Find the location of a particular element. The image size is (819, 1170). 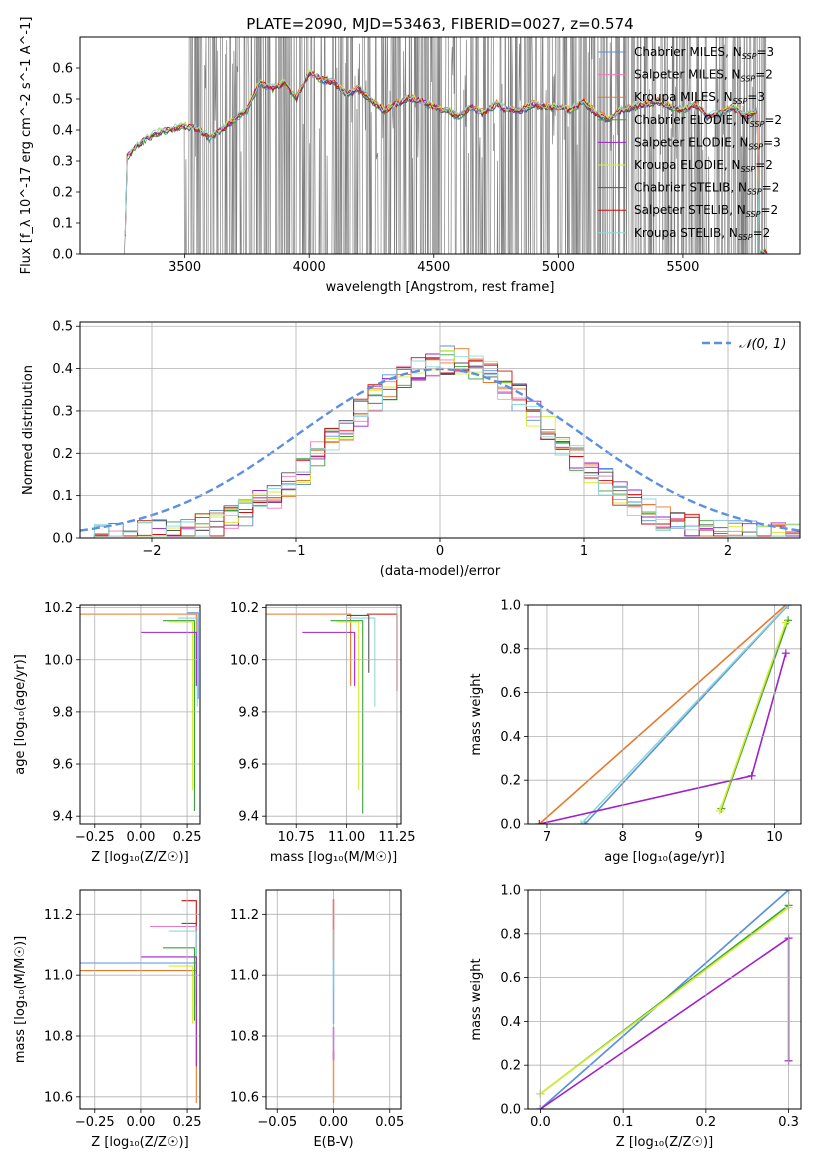

x-tick-label: 4500 is located at coordinates (433, 267).